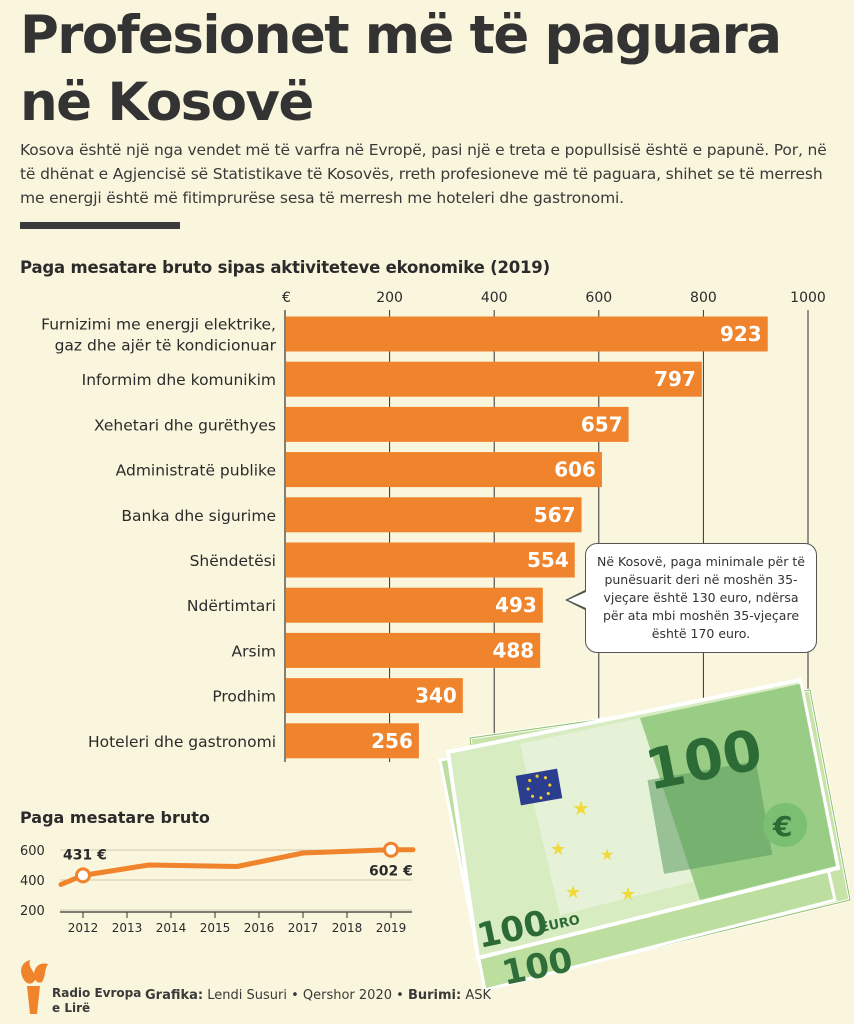 Image resolution: width=854 pixels, height=1024 pixels. What do you see at coordinates (171, 928) in the screenshot?
I see `x-tick-label: 2014` at bounding box center [171, 928].